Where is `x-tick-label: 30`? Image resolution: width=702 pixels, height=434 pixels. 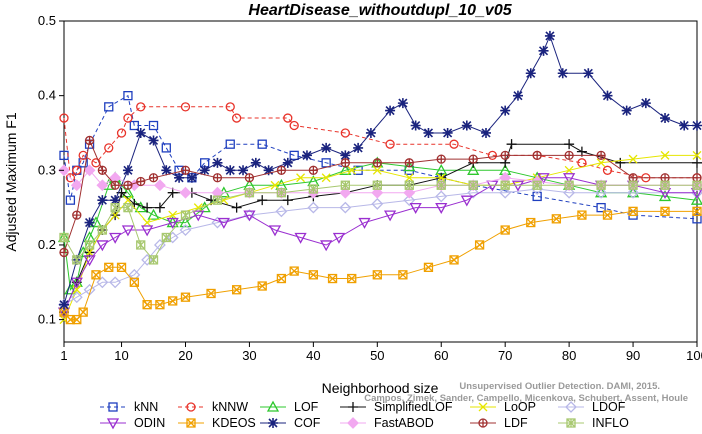
x-tick-label: 30 is located at coordinates (249, 355).